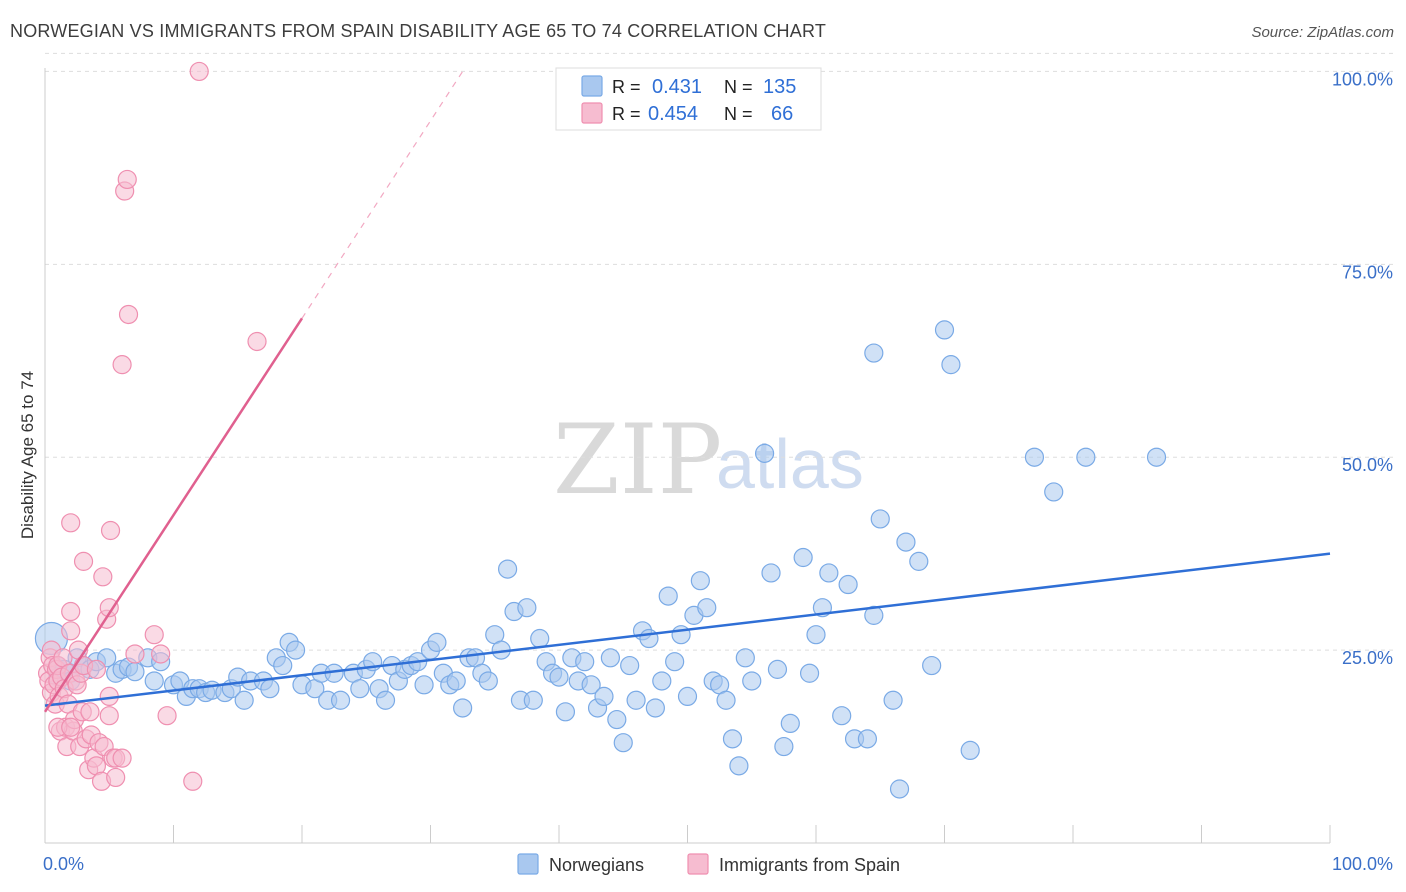  I want to click on y-tick-label-25: 25.0%, so click(1367, 658).